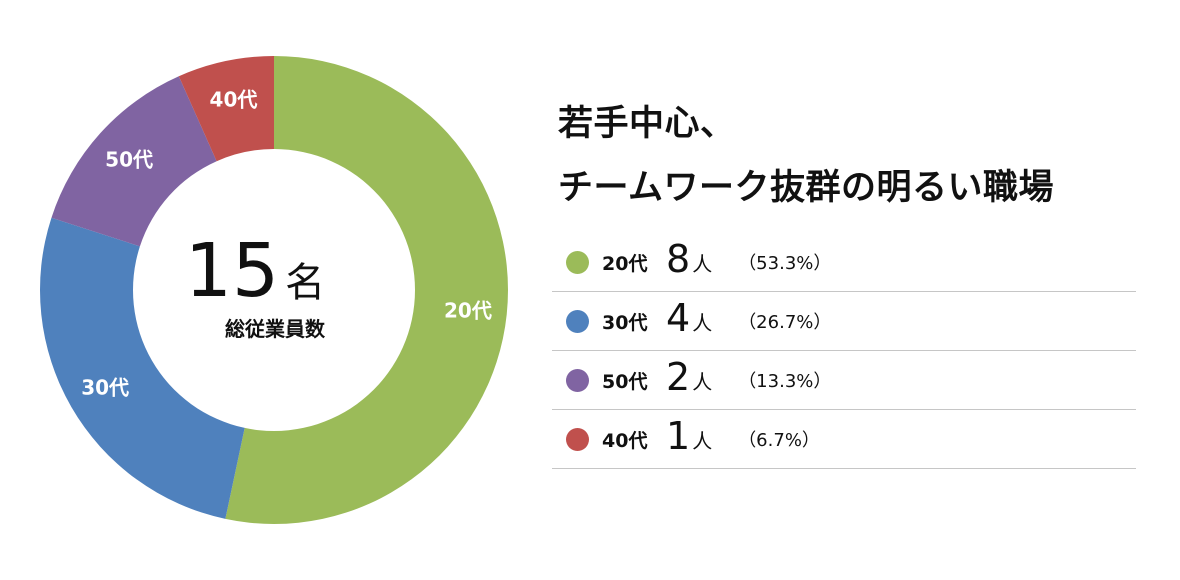  Describe the element at coordinates (785, 322) in the screenshot. I see `legend-percent: （26.7%）` at that location.